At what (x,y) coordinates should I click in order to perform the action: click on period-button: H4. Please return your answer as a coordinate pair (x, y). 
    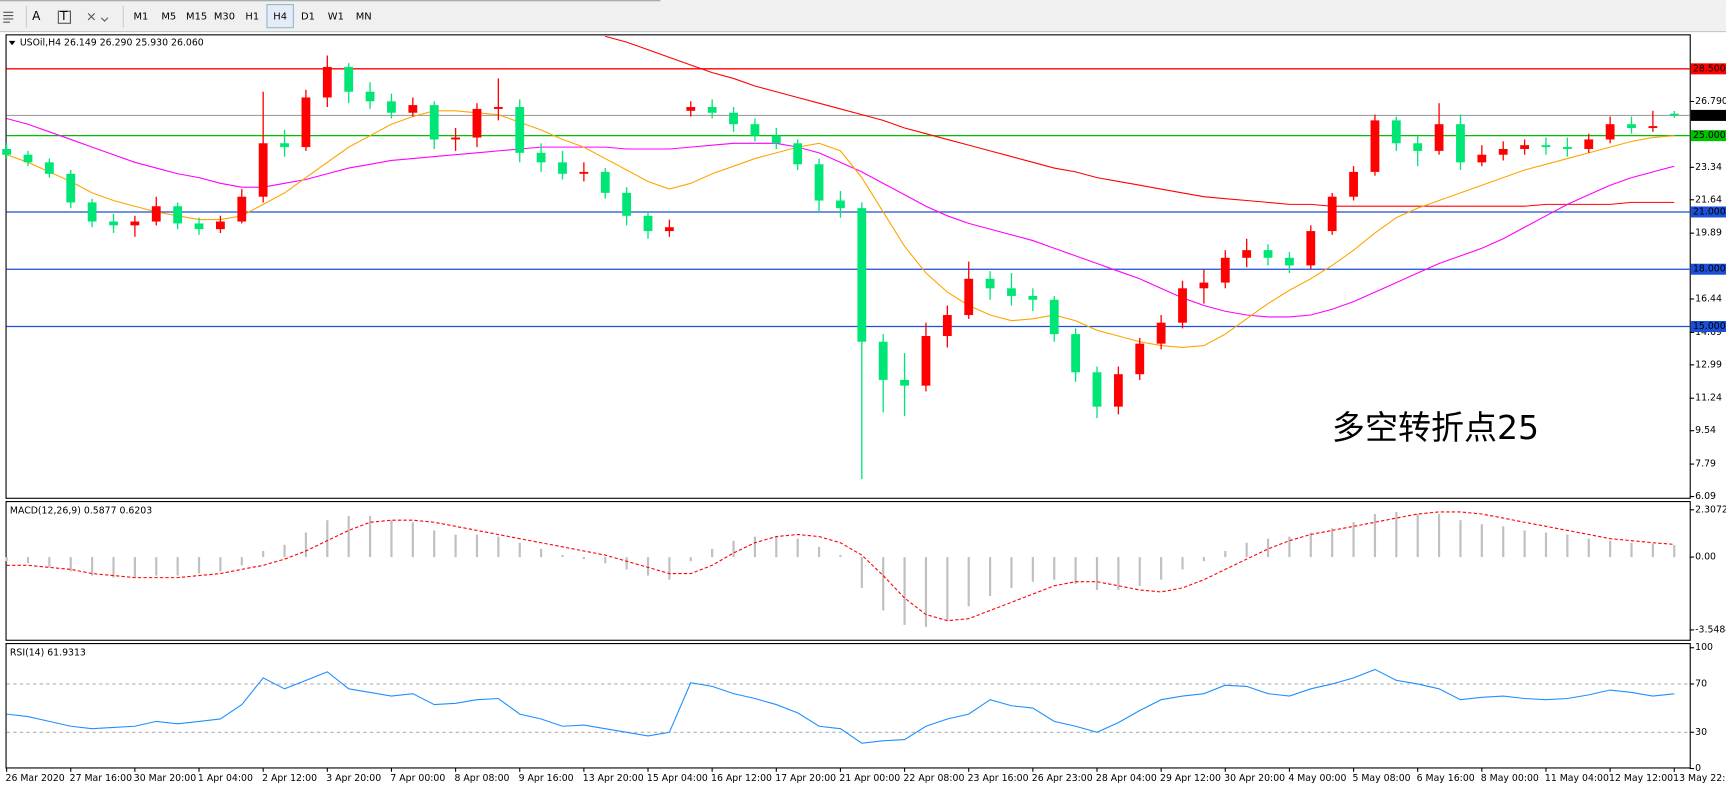
    Looking at the image, I should click on (280, 17).